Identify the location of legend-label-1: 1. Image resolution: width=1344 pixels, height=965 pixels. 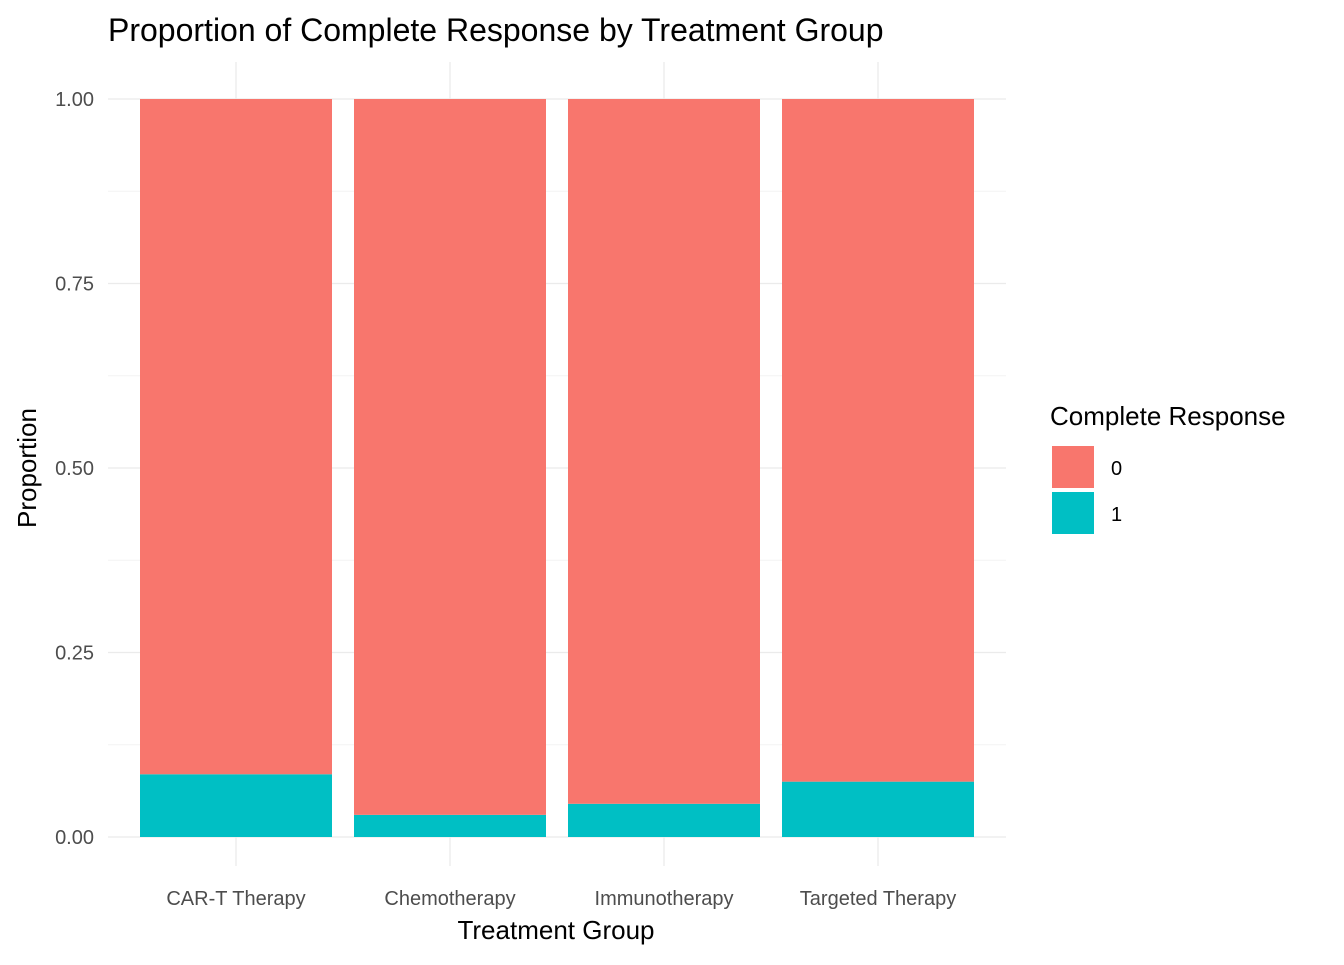
(1116, 515).